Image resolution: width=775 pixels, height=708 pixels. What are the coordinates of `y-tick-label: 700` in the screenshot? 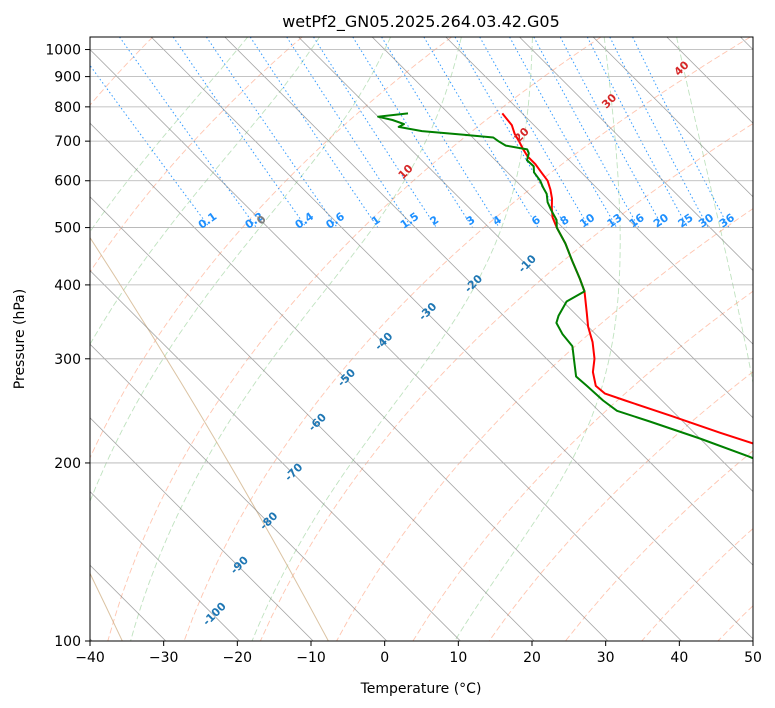 It's located at (67, 142).